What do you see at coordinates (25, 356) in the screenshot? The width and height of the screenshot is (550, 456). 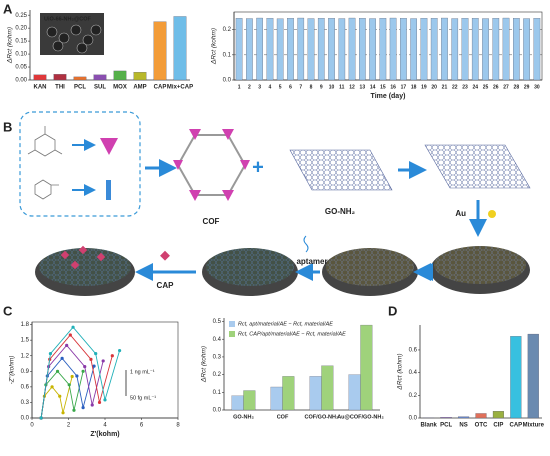 I see `y-tick-label: 1.2` at bounding box center [25, 356].